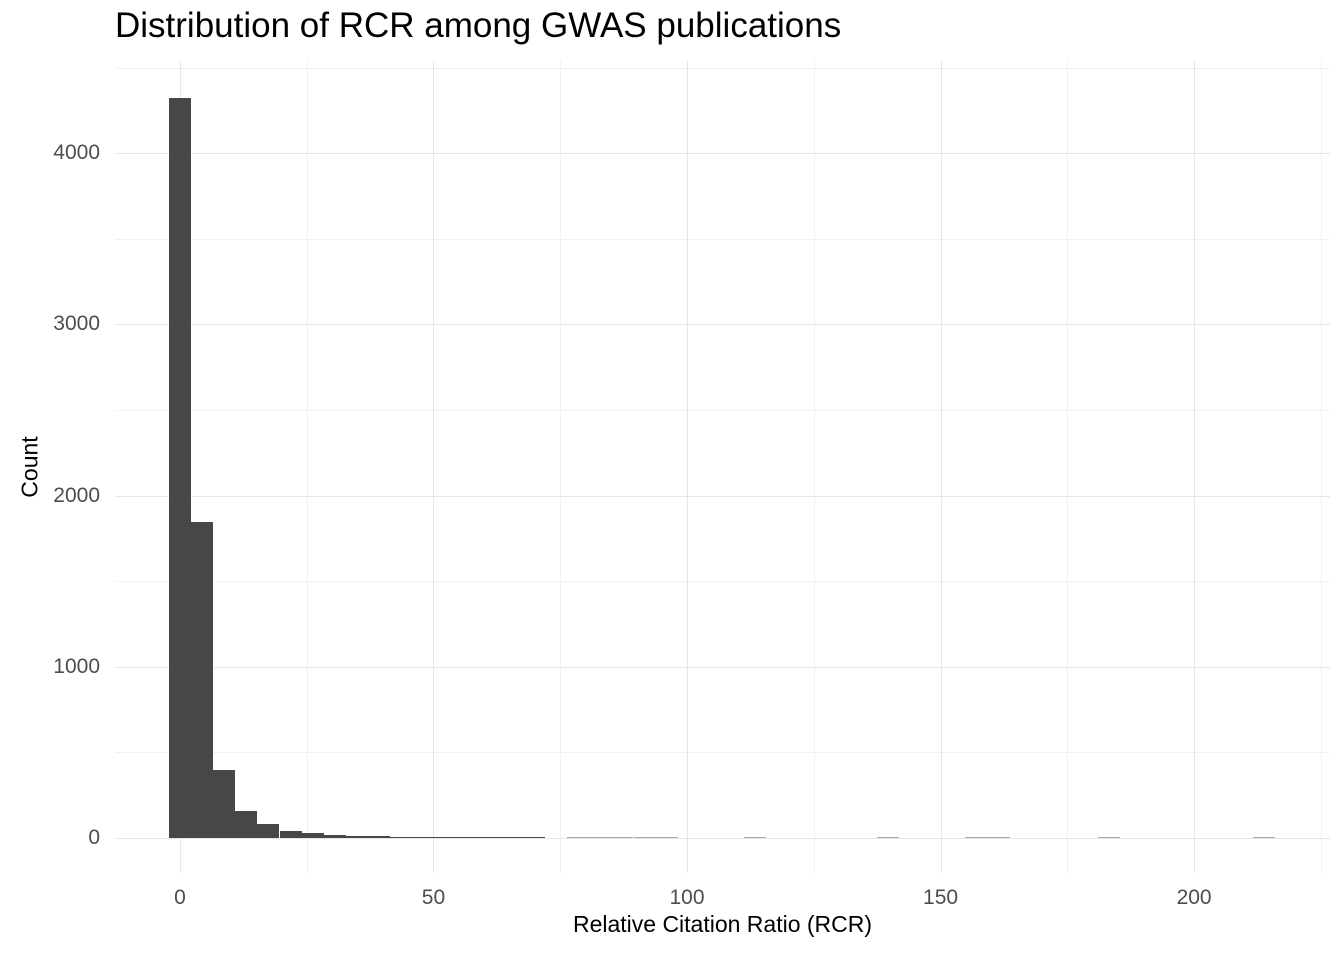  What do you see at coordinates (76, 324) in the screenshot?
I see `y-tick-label: 3000` at bounding box center [76, 324].